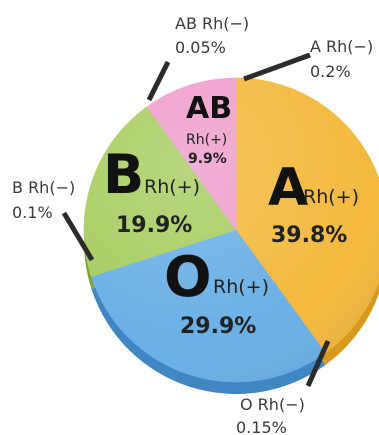  I want to click on leader-line-a-neg, so click(277, 67).